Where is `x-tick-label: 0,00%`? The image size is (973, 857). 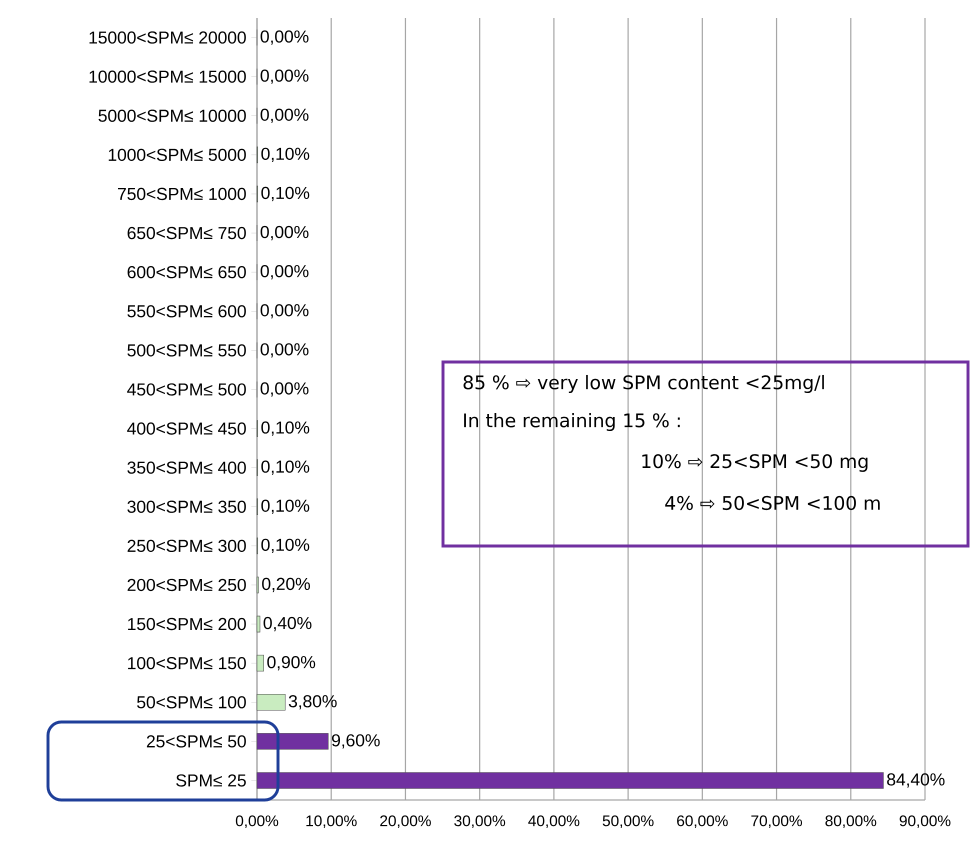
x-tick-label: 0,00% is located at coordinates (257, 821).